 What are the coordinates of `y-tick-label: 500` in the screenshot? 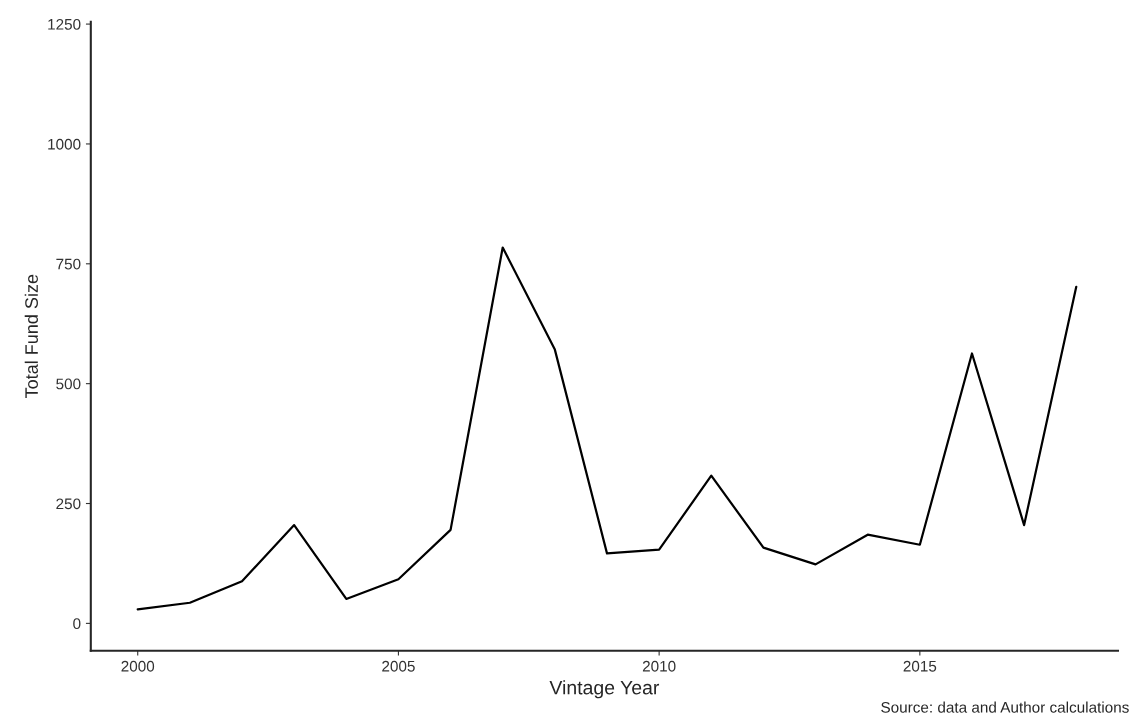 It's located at (68, 384).